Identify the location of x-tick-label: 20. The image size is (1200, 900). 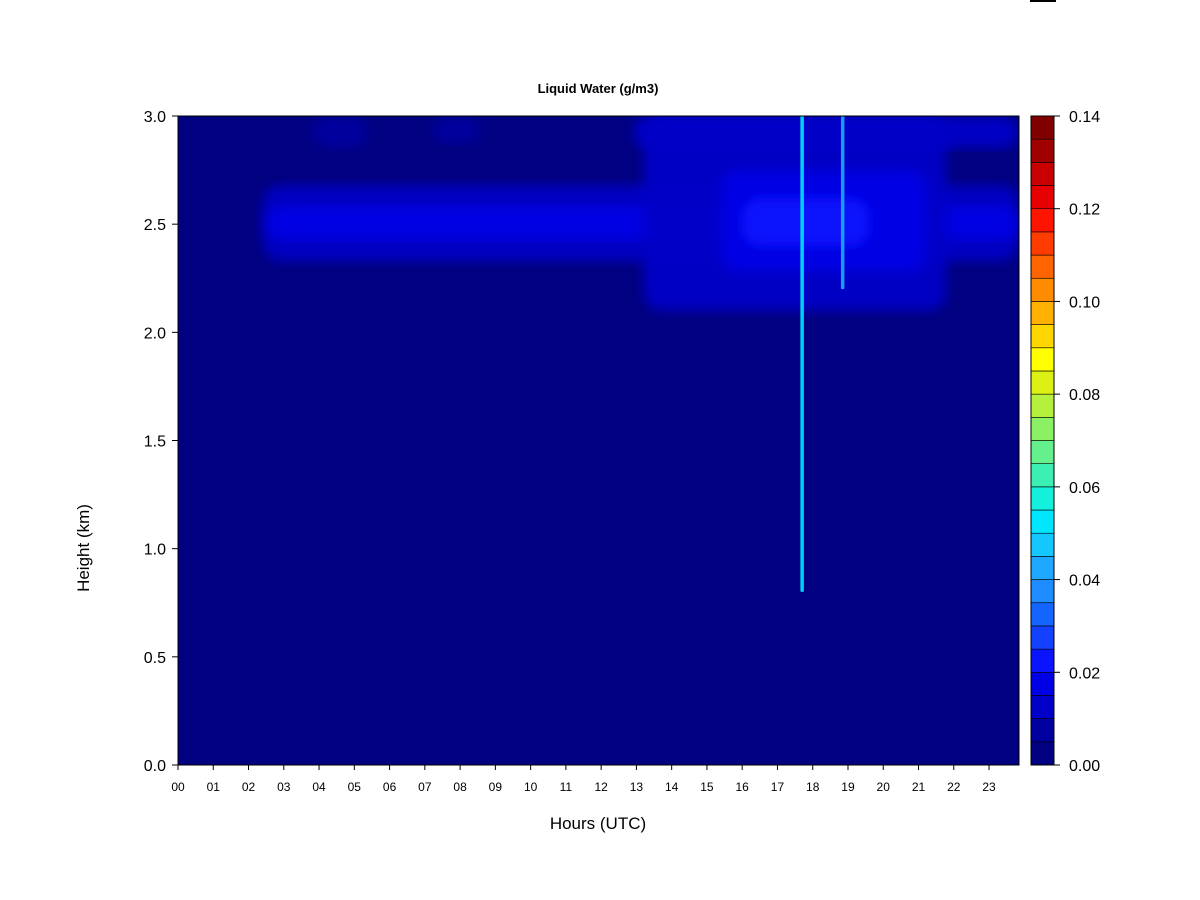
(884, 787).